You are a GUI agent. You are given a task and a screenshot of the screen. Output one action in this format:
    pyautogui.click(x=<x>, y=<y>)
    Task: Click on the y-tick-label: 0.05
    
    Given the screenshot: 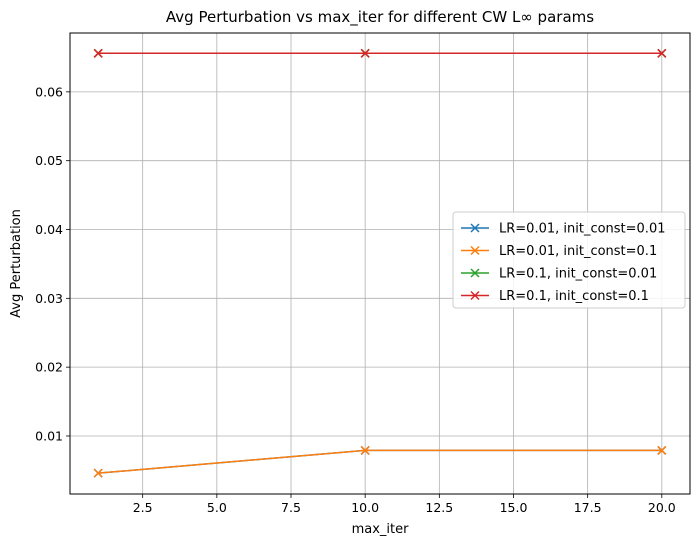 What is the action you would take?
    pyautogui.click(x=49, y=160)
    